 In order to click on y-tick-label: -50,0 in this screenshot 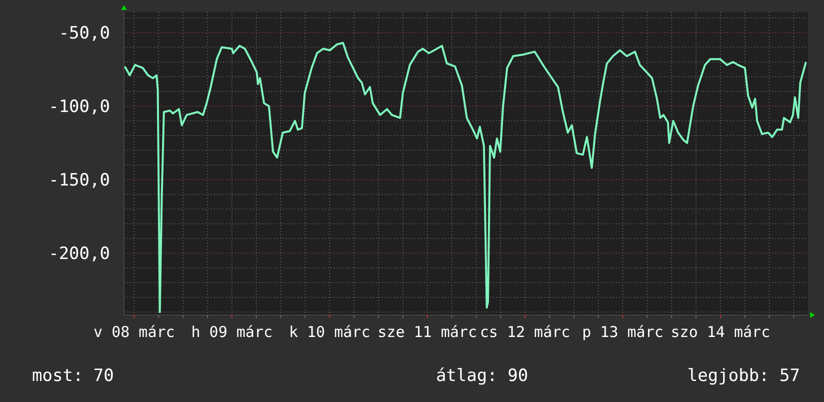, I will do `click(84, 34)`.